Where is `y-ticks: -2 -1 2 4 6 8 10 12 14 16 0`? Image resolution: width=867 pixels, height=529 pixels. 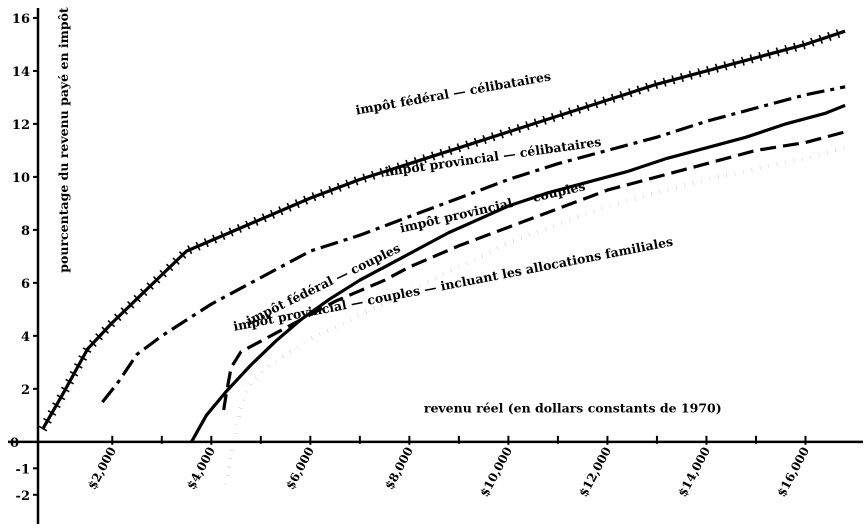 y-ticks: -2 -1 2 4 6 8 10 12 14 16 0 is located at coordinates (24, 258).